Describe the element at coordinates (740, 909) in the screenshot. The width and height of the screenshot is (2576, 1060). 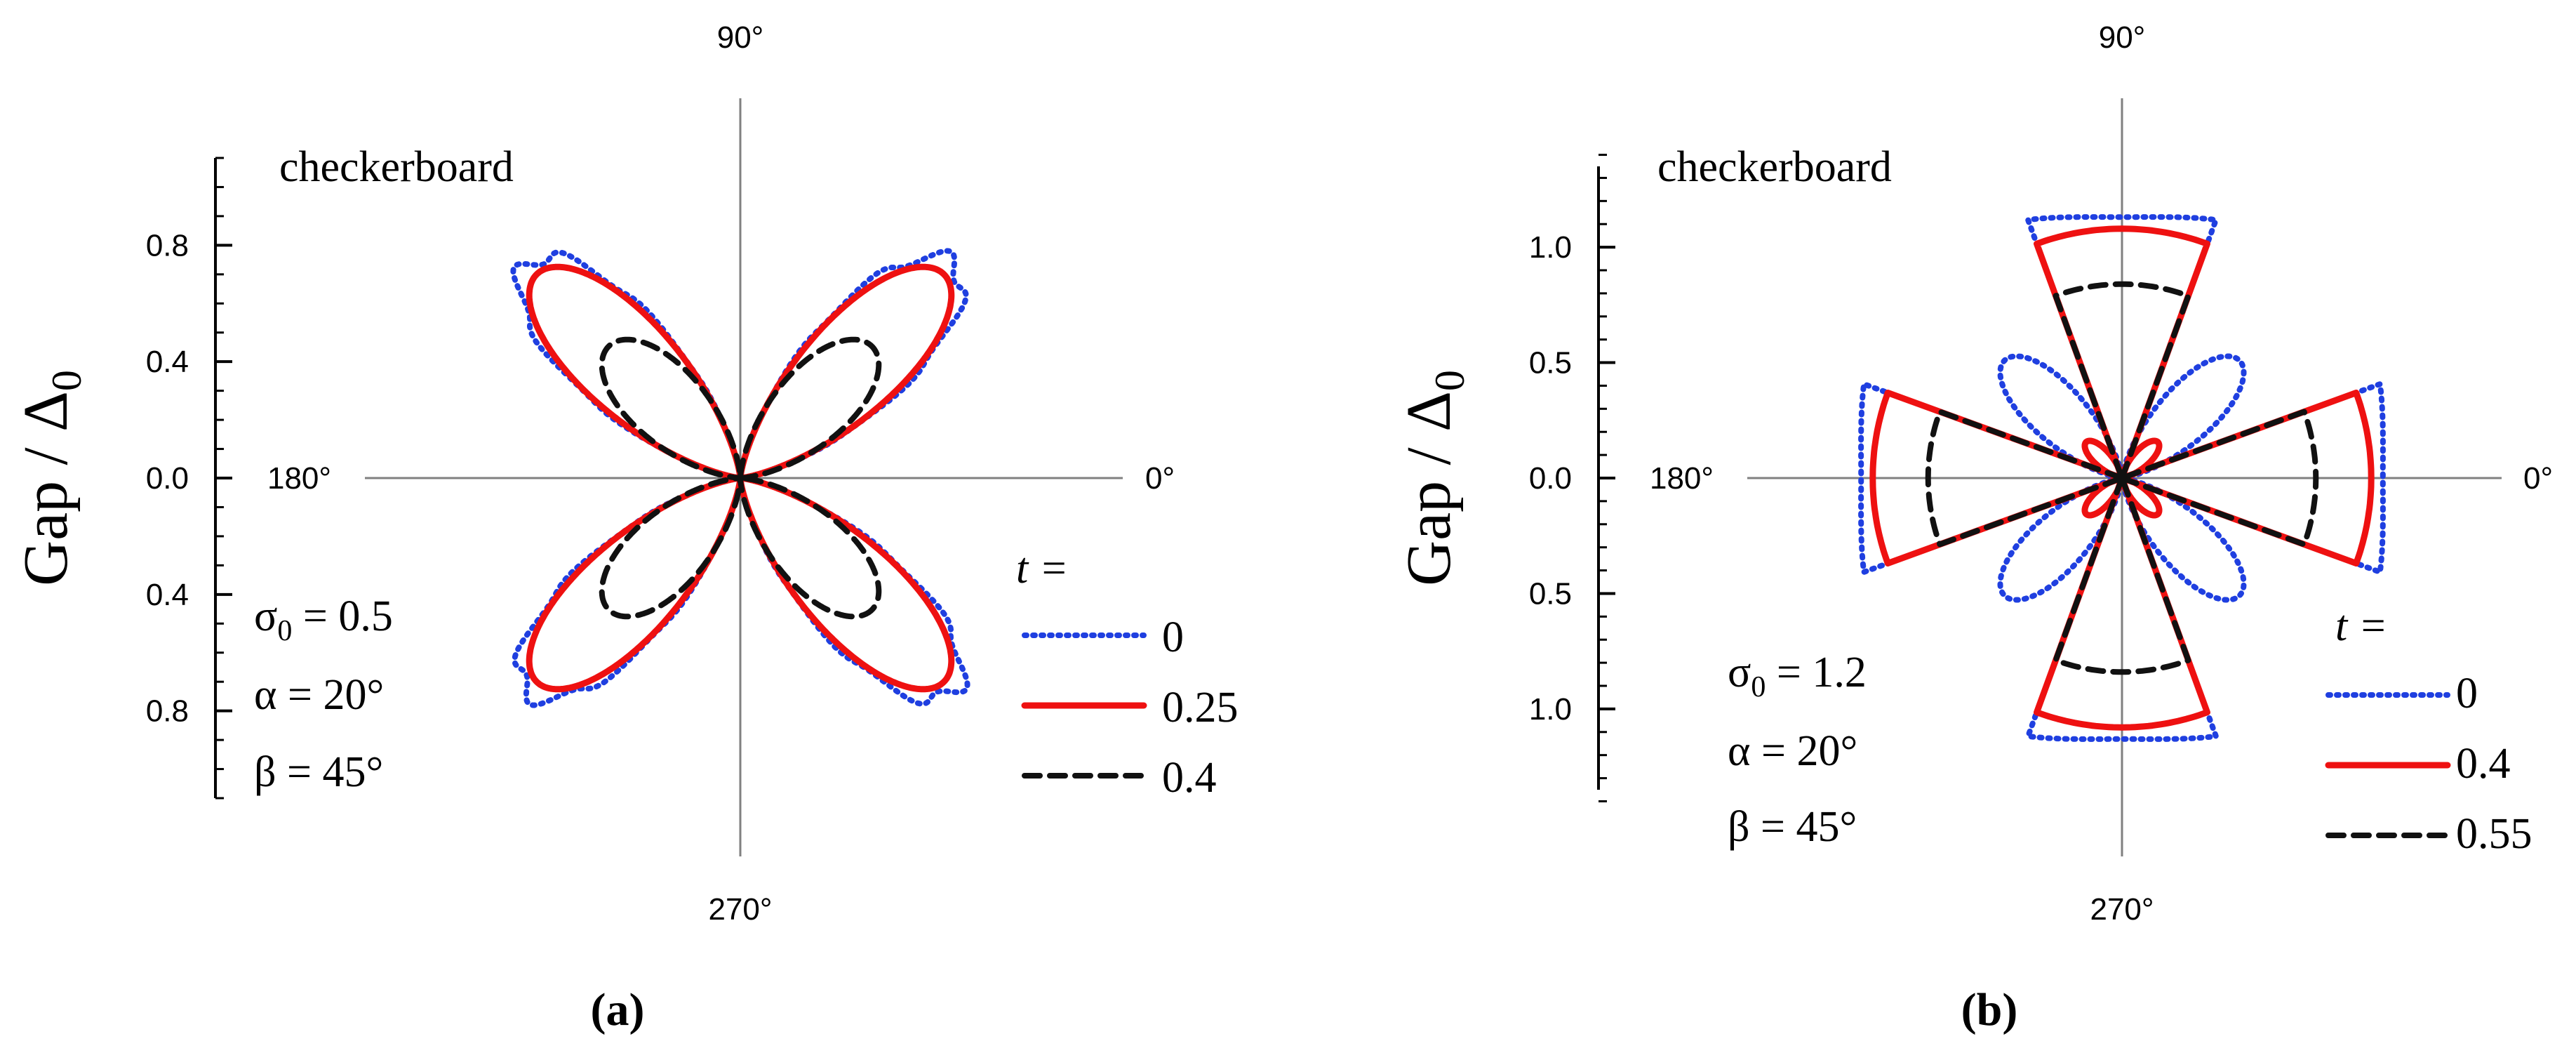
I see `panel-a-angle-label-270: 270°` at that location.